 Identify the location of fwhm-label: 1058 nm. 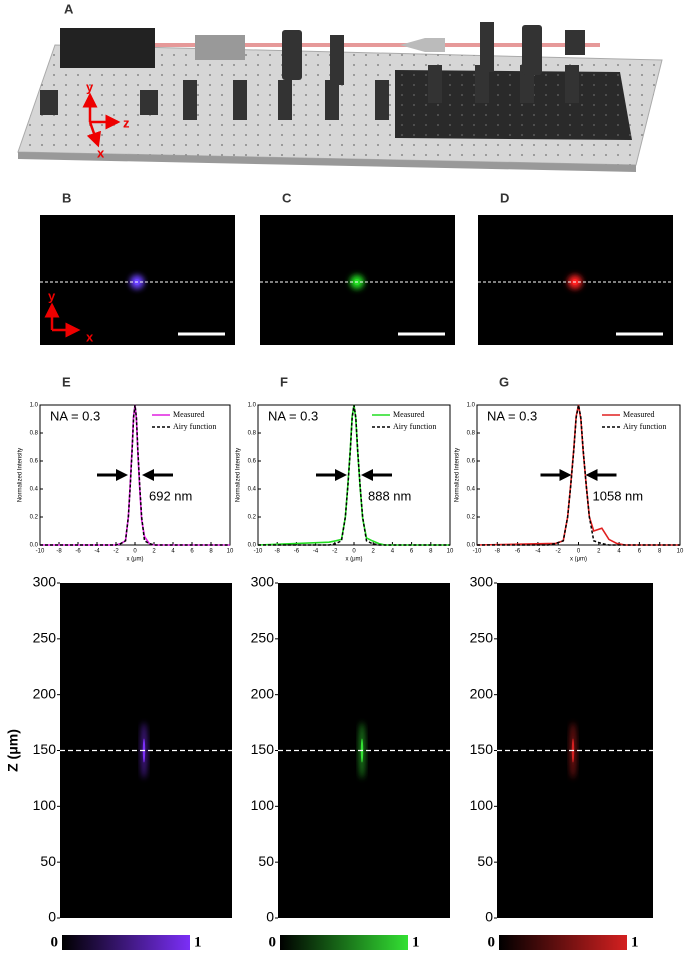
(618, 495).